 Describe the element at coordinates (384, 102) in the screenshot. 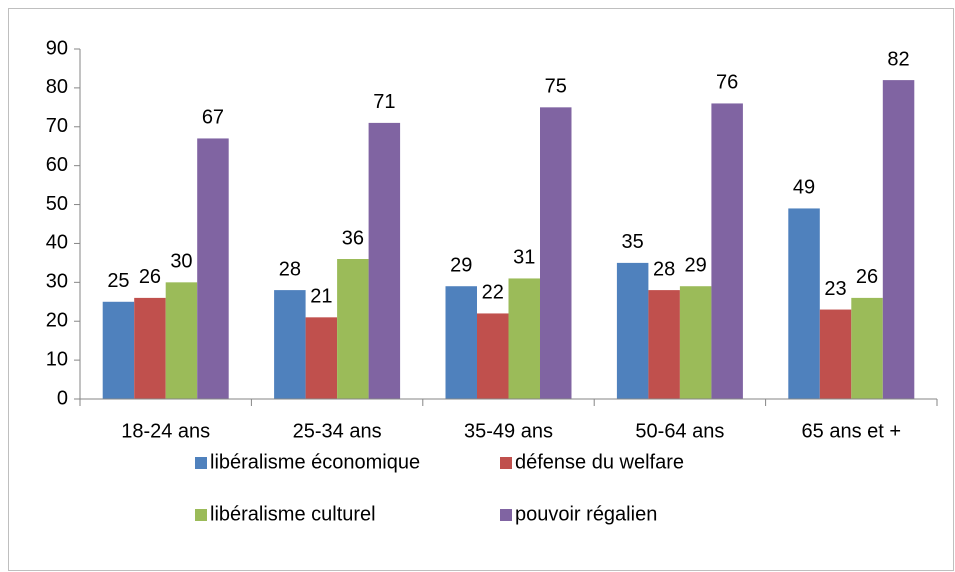

I see `data-label: 71` at that location.